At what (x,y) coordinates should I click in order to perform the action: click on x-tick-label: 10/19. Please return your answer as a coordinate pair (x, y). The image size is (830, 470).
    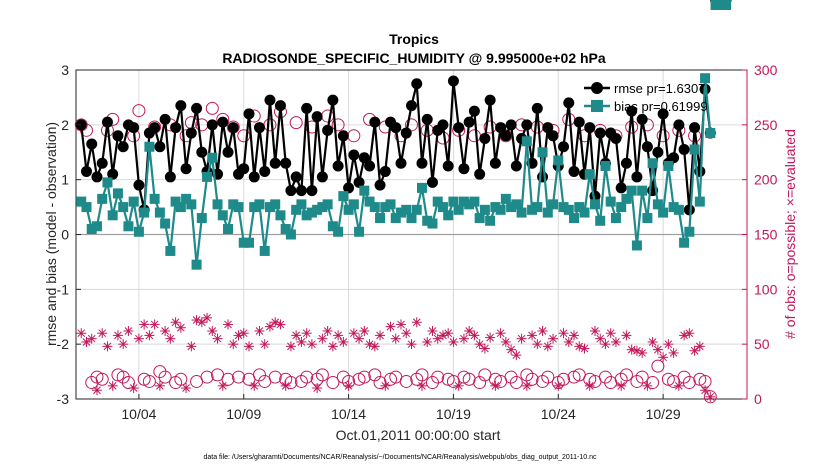
    Looking at the image, I should click on (453, 414).